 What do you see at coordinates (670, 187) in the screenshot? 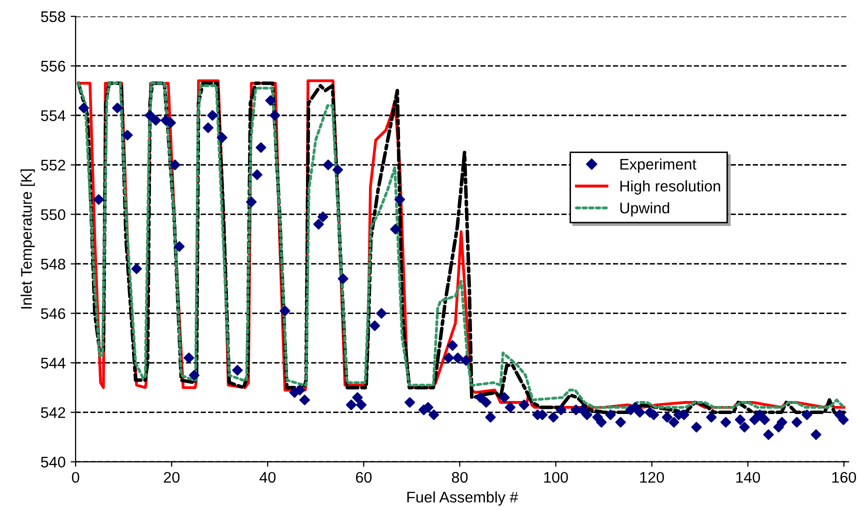
I see `legend-label: High resolution` at bounding box center [670, 187].